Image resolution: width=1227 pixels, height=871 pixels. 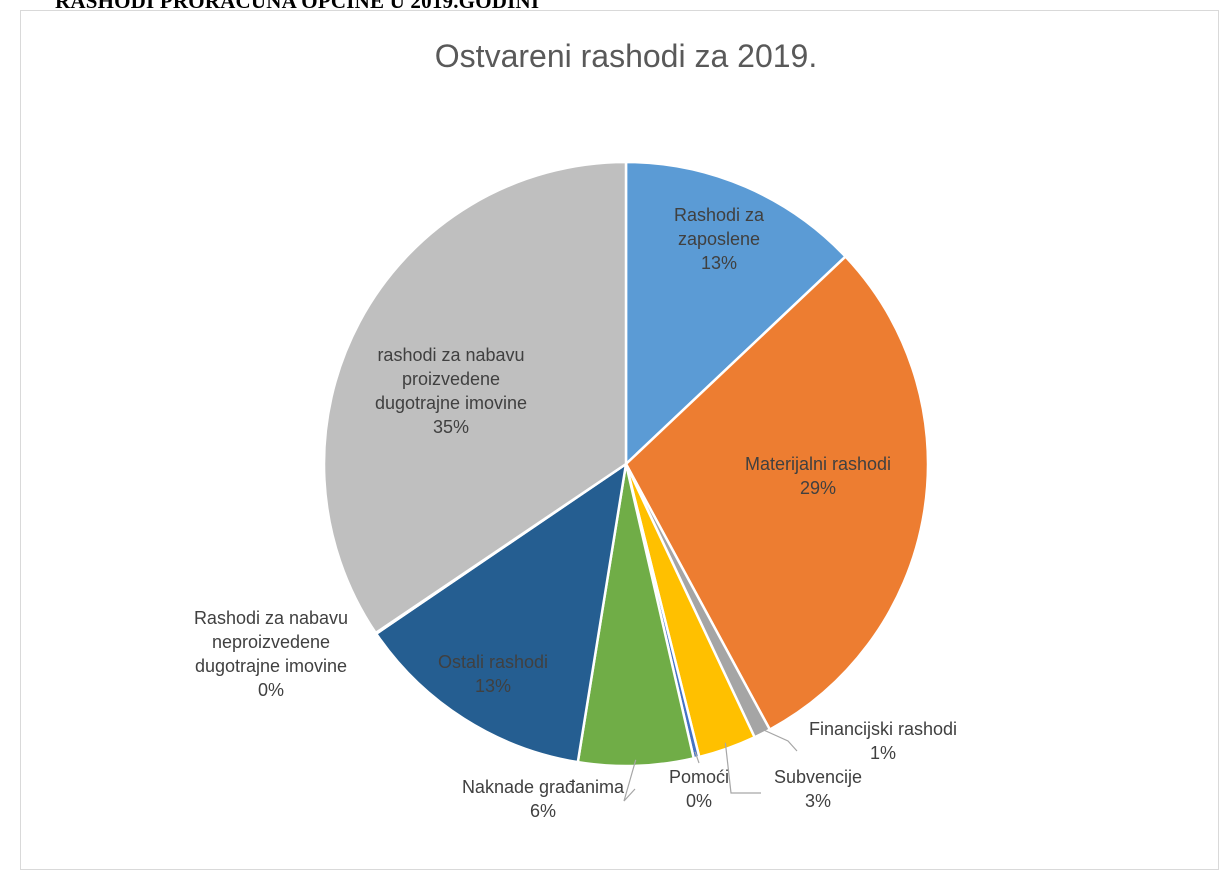 I want to click on leader-line-subvencije, so click(x=742, y=768).